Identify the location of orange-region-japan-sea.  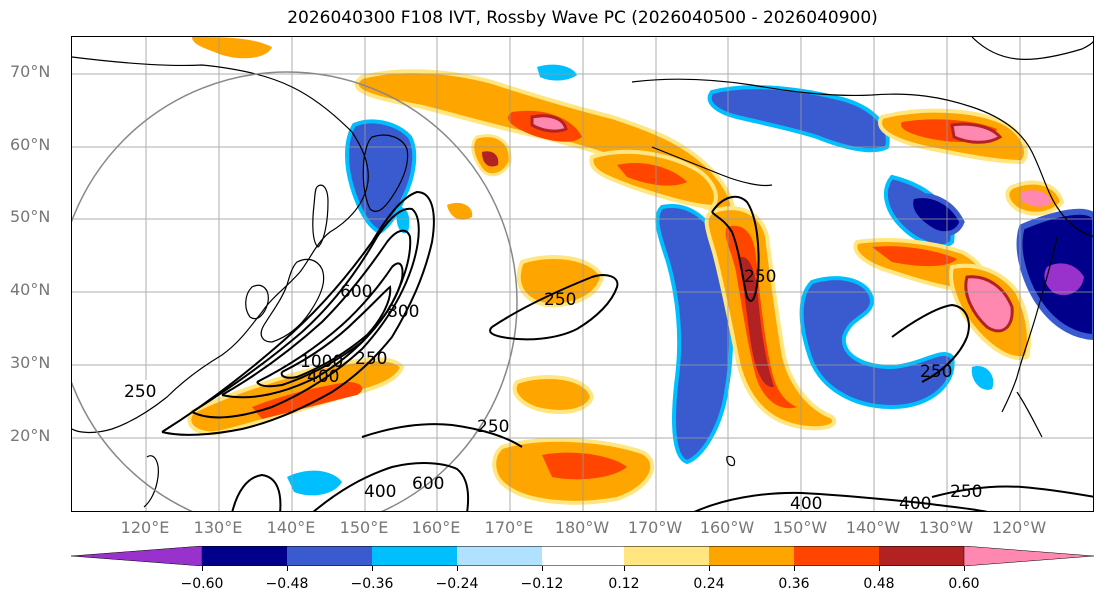
(460, 211).